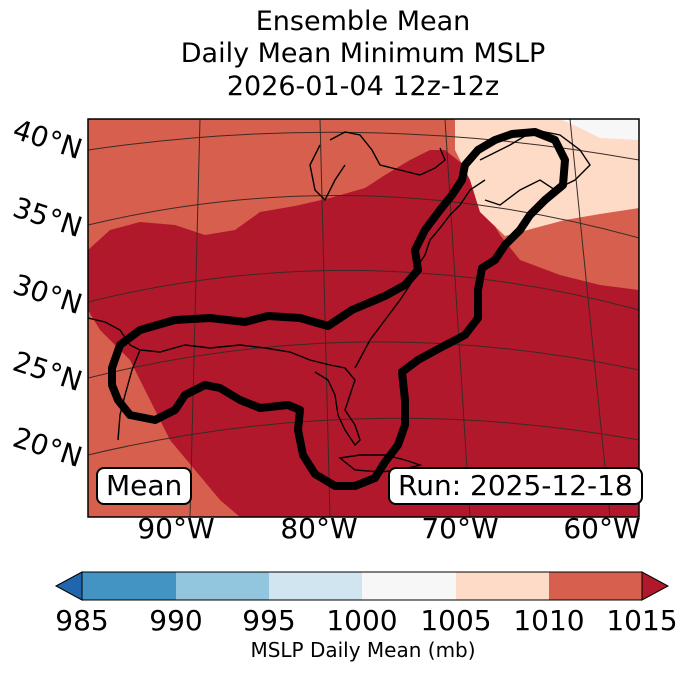 The image size is (688, 674). What do you see at coordinates (174, 164) in the screenshot?
I see `field-band-1010-1015-corner` at bounding box center [174, 164].